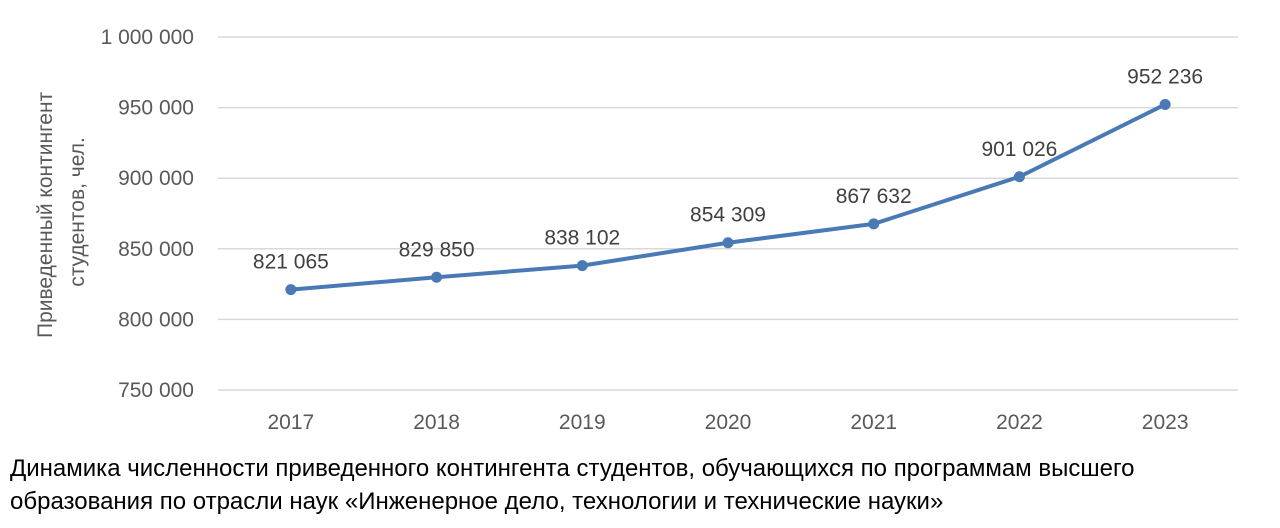 The image size is (1280, 528). What do you see at coordinates (1019, 149) in the screenshot?
I see `data-label: 901 026` at bounding box center [1019, 149].